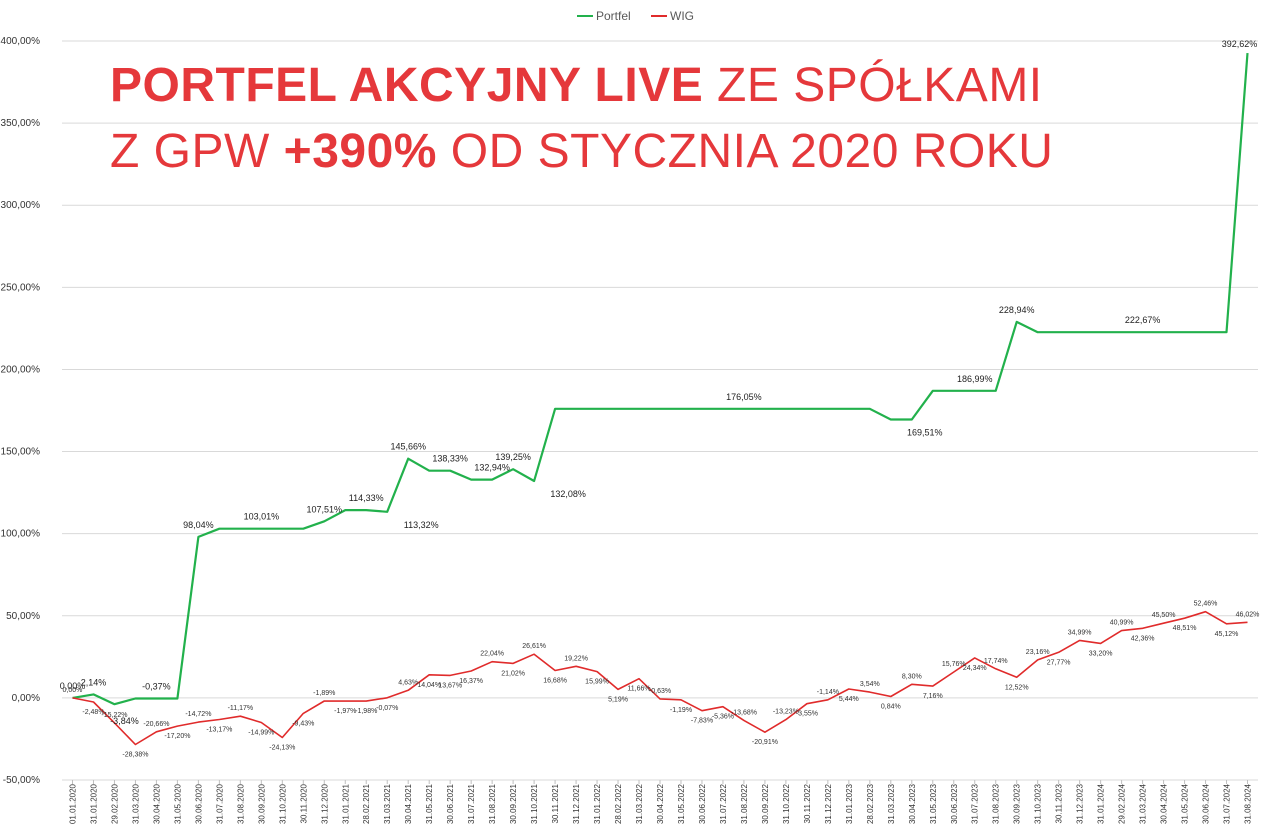 This screenshot has width=1280, height=833. What do you see at coordinates (912, 803) in the screenshot?
I see `x-tick-label: 30.04.2023` at bounding box center [912, 803].